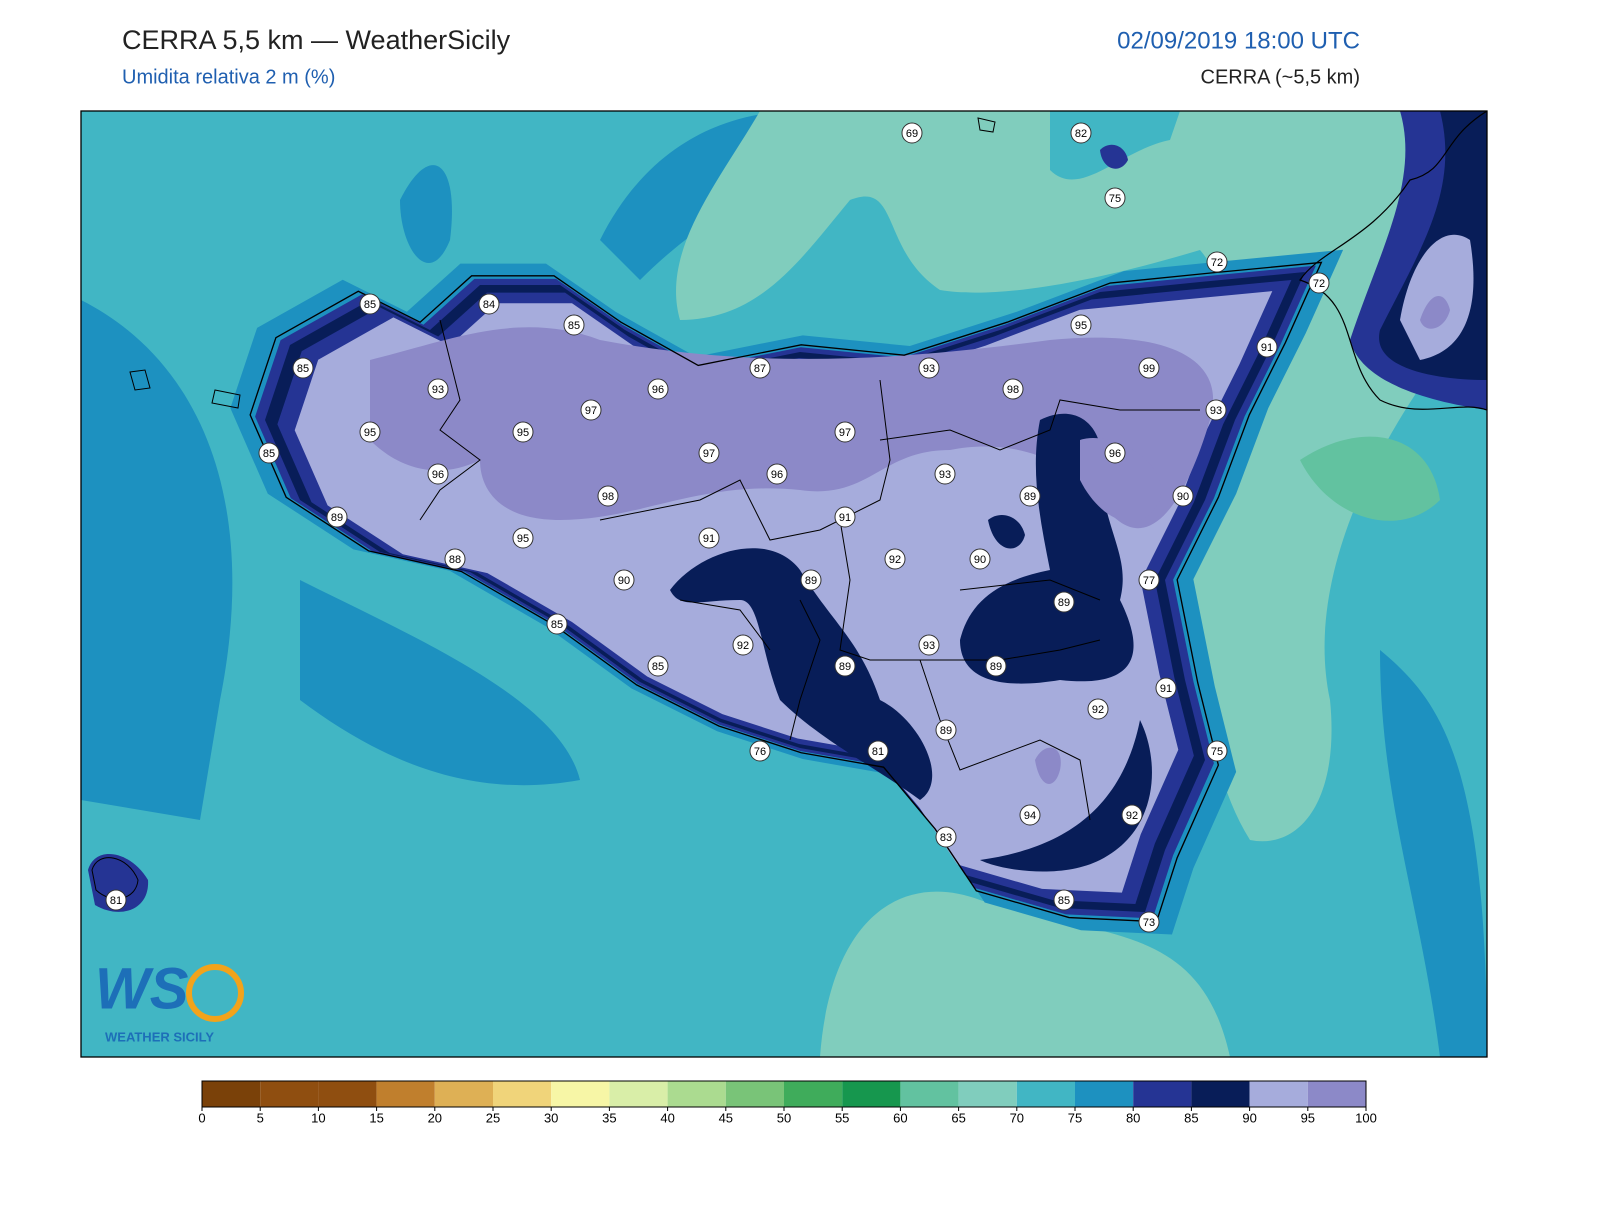 This screenshot has width=1600, height=1205. Describe the element at coordinates (318, 1117) in the screenshot. I see `colorbar-tick-label: 10` at that location.